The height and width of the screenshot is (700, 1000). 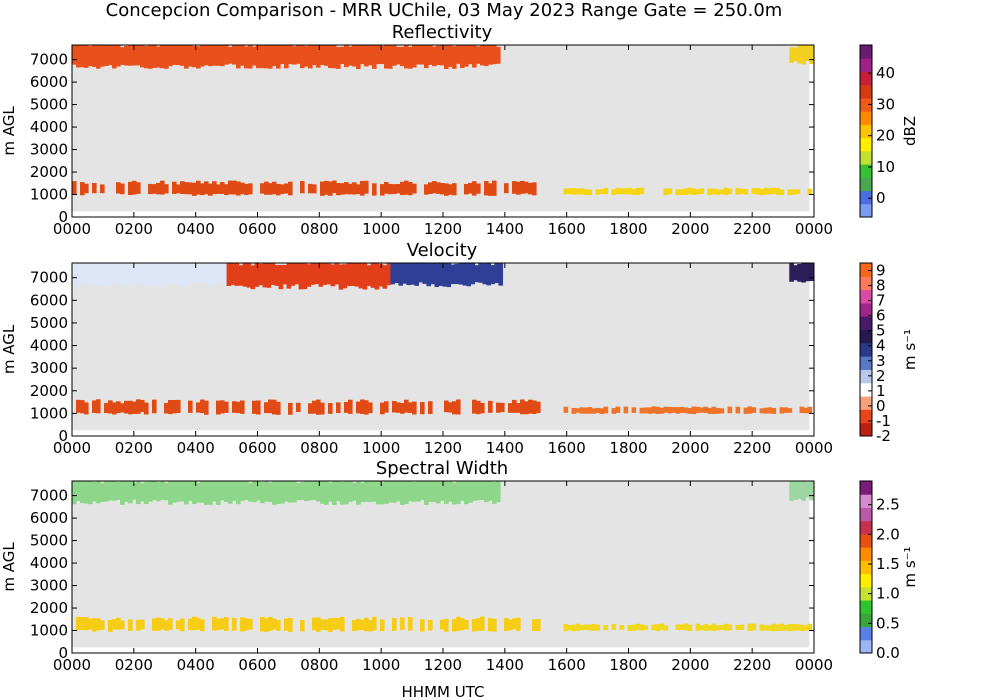 I want to click on colorbar-label: m s⁻¹, so click(x=910, y=349).